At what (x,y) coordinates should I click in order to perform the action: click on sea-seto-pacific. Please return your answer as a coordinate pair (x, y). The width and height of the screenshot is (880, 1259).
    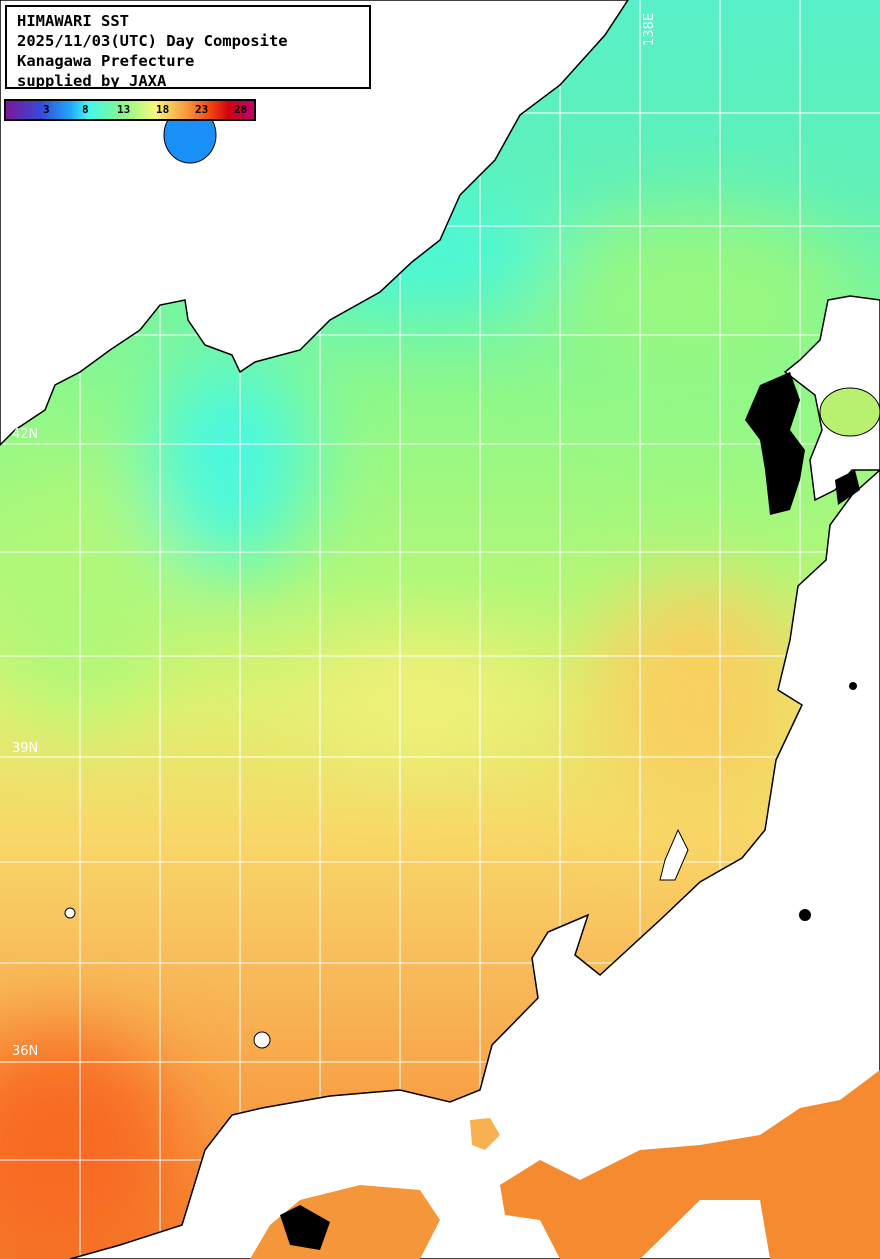
    Looking at the image, I should click on (690, 1164).